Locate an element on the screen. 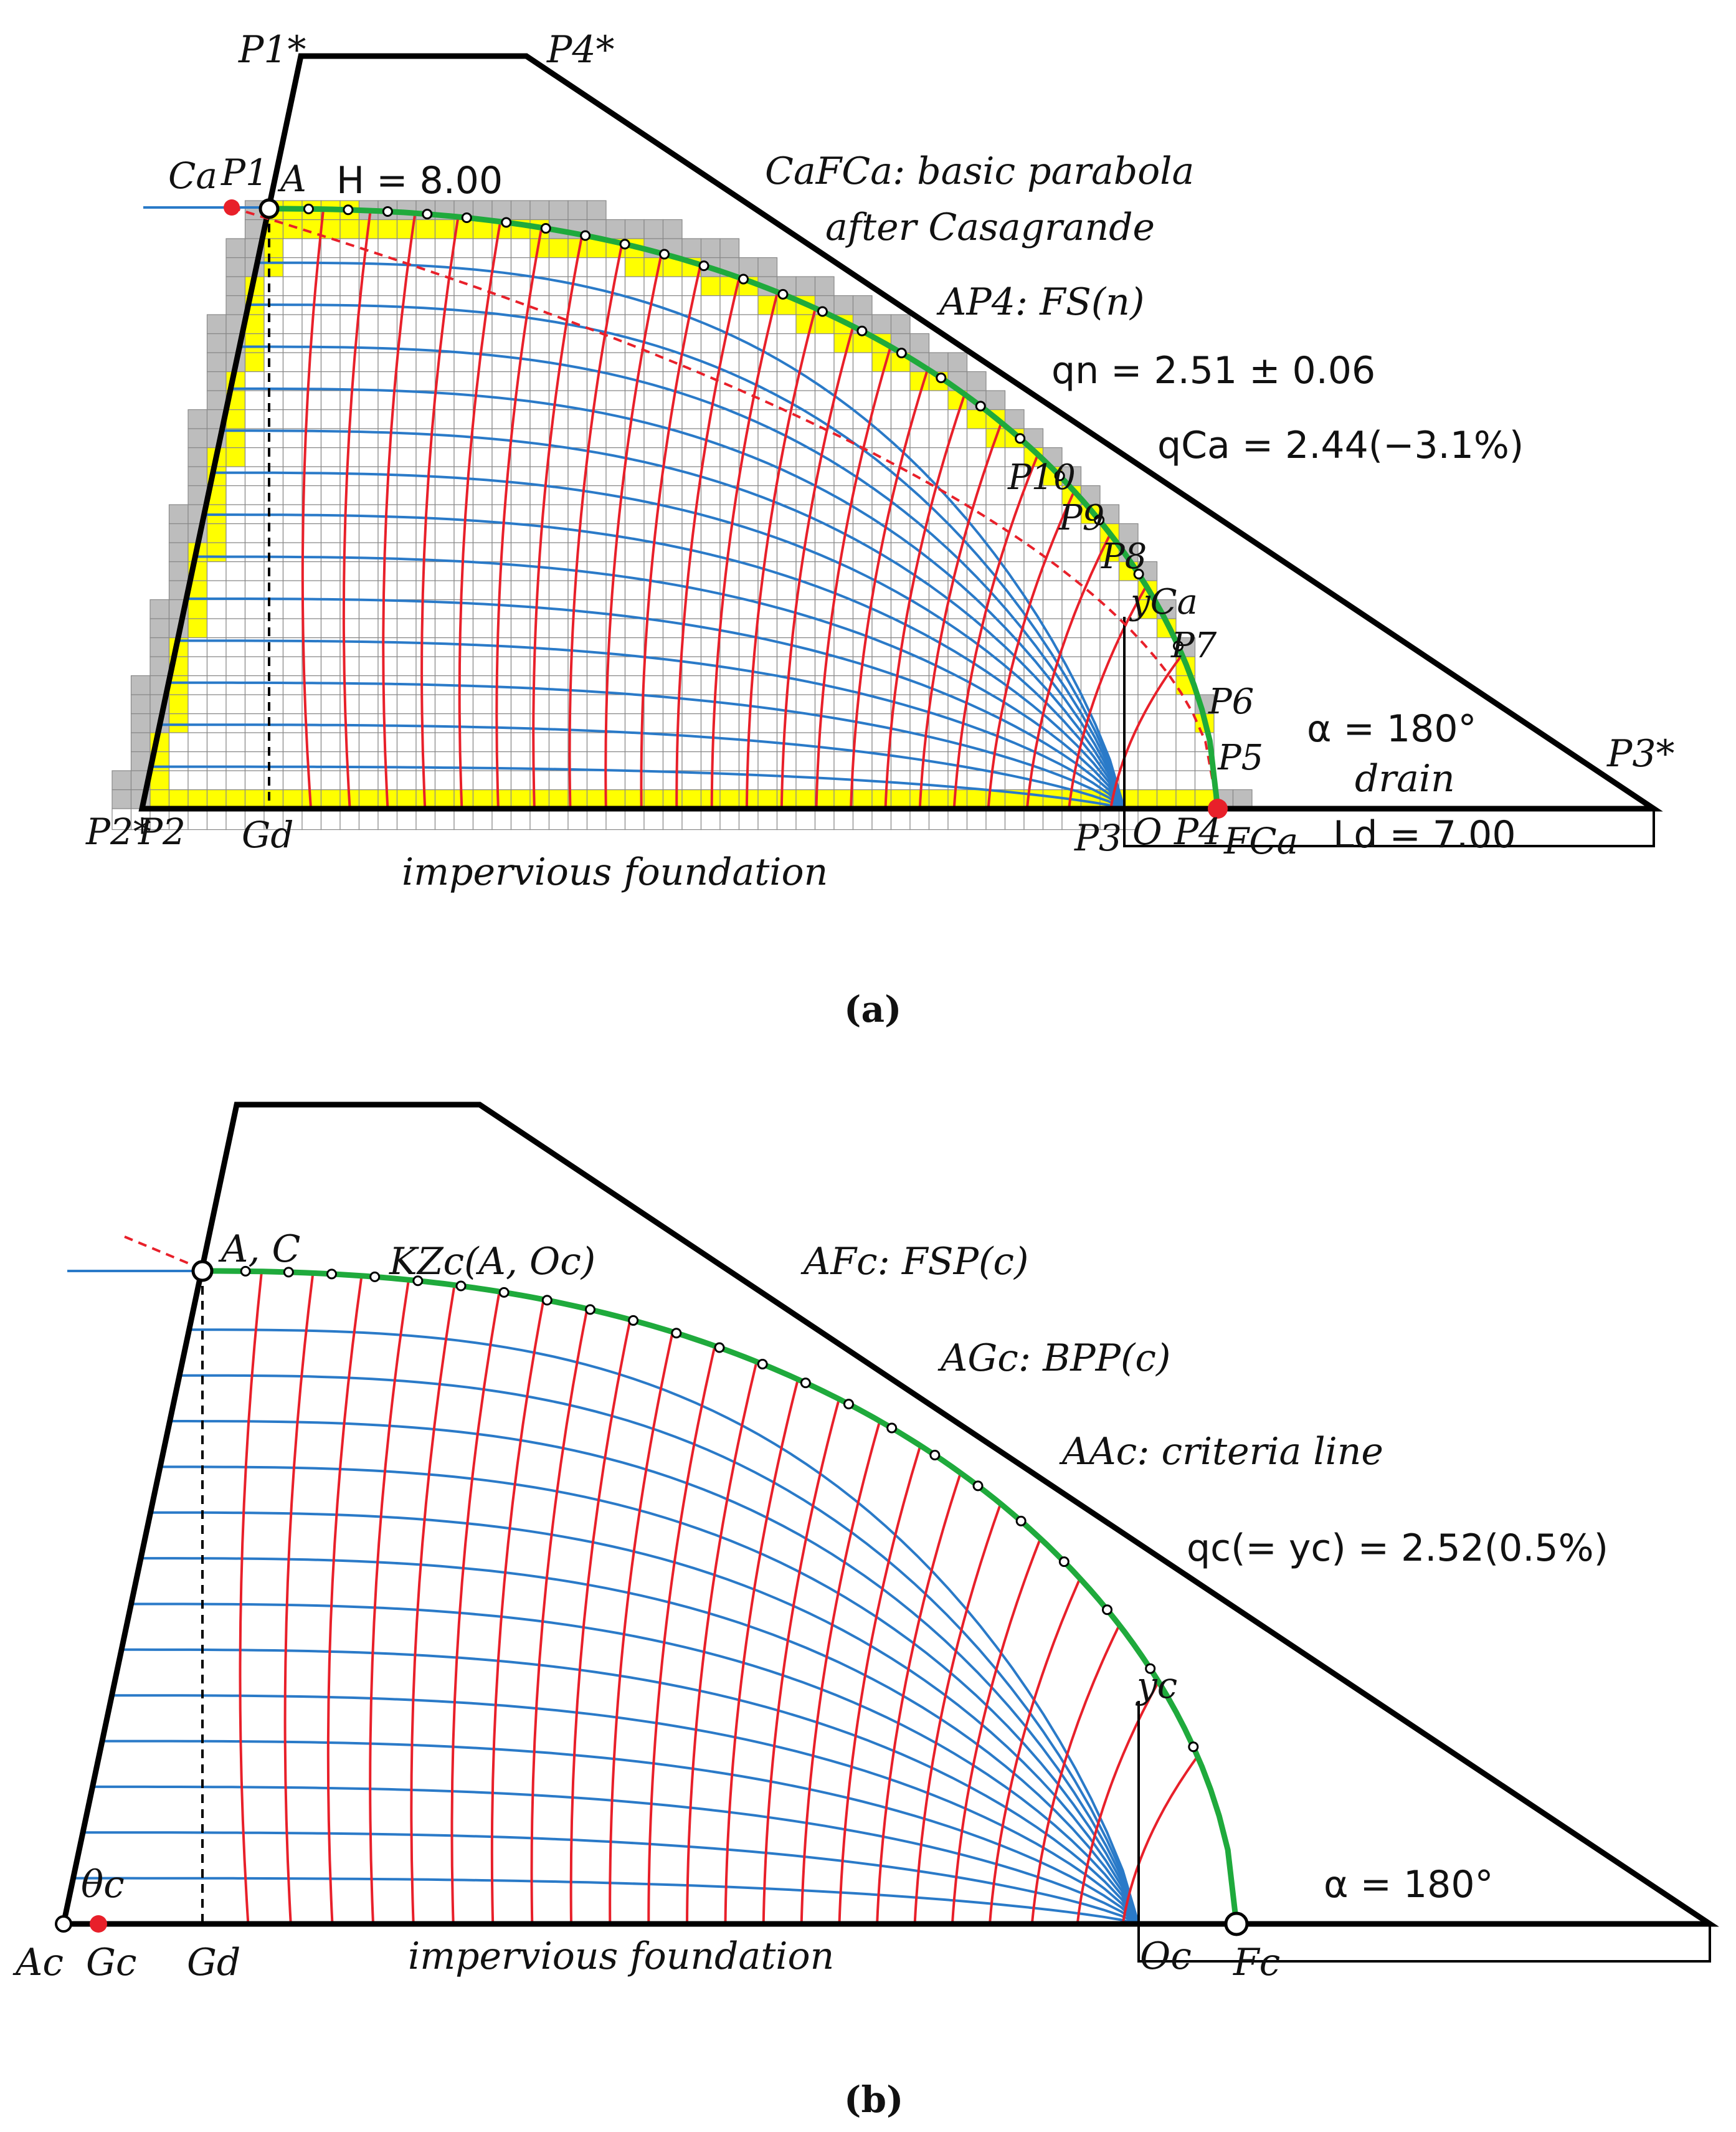 Image resolution: width=1736 pixels, height=2132 pixels. label-a-c: A, C is located at coordinates (259, 1249).